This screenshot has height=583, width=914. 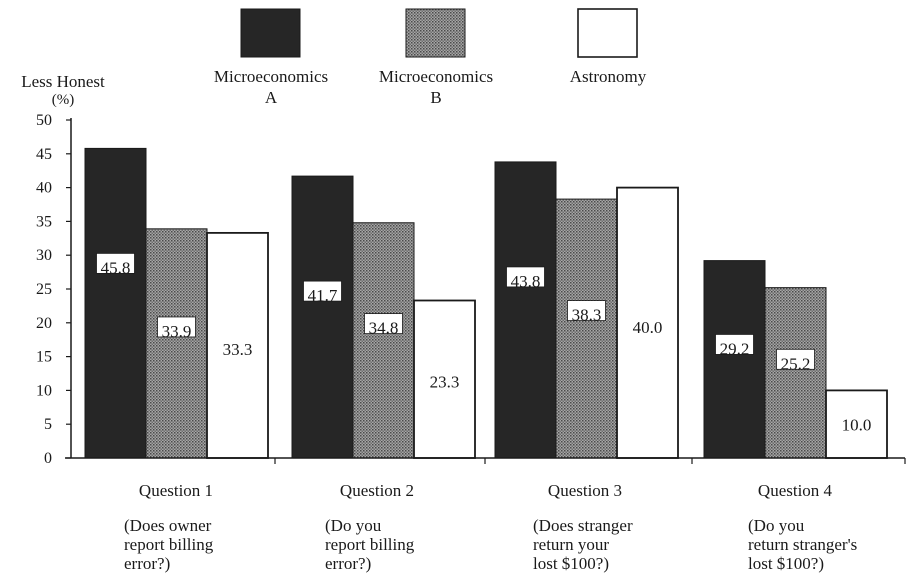 What do you see at coordinates (587, 315) in the screenshot?
I see `data-label-microeconomics-b-question-3: 38.3` at bounding box center [587, 315].